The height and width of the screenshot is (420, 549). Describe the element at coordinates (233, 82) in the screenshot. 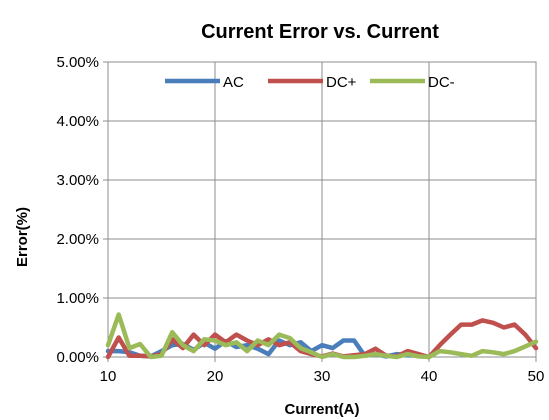

I see `legend-label: AC` at that location.